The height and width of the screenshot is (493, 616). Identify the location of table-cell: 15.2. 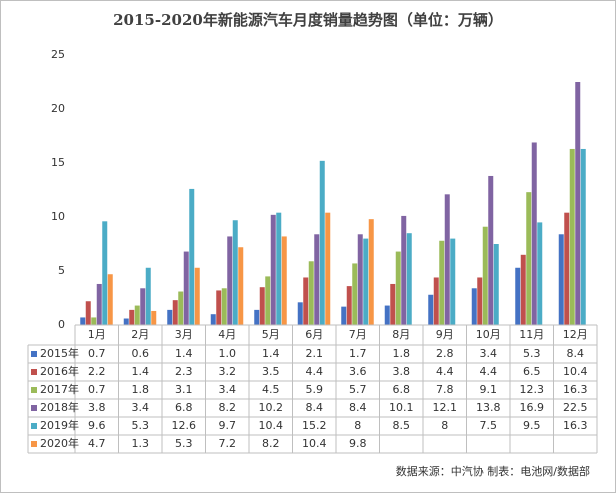
(314, 425).